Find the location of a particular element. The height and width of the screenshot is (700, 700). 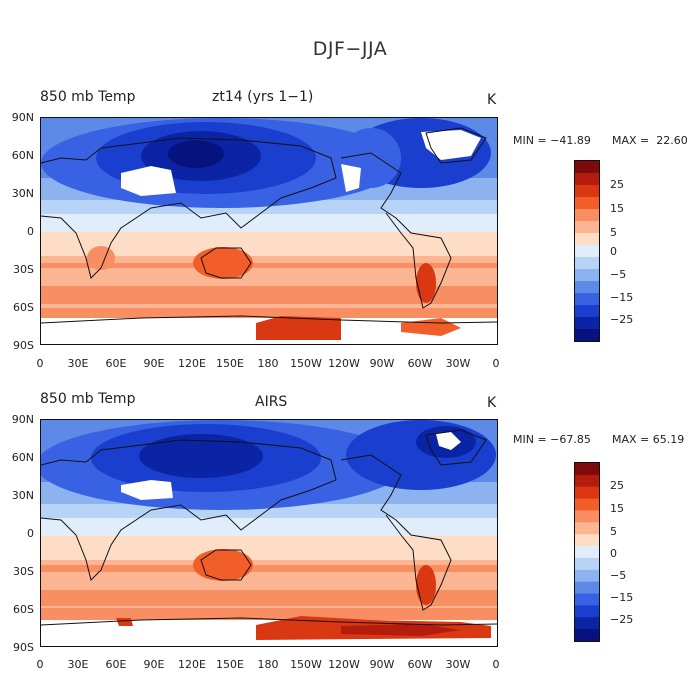

panel1-colorbar-swatches is located at coordinates (587, 251).